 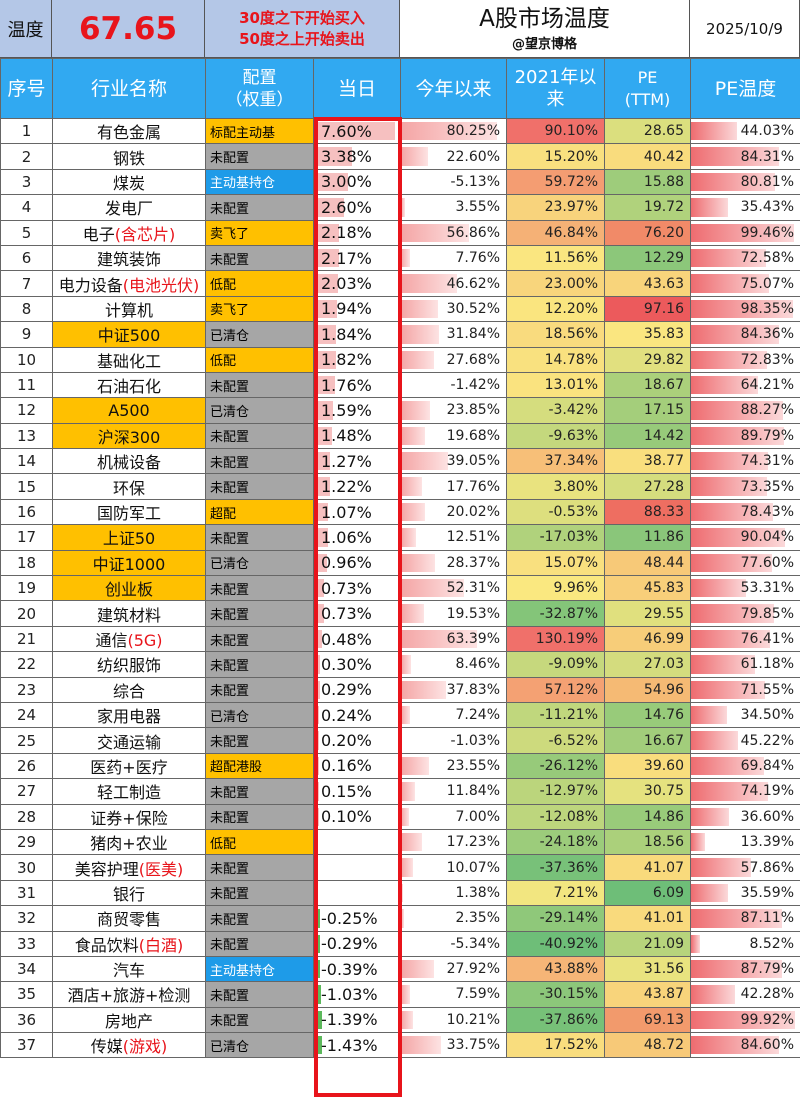 What do you see at coordinates (128, 361) in the screenshot?
I see `industry-name: 基础化工` at bounding box center [128, 361].